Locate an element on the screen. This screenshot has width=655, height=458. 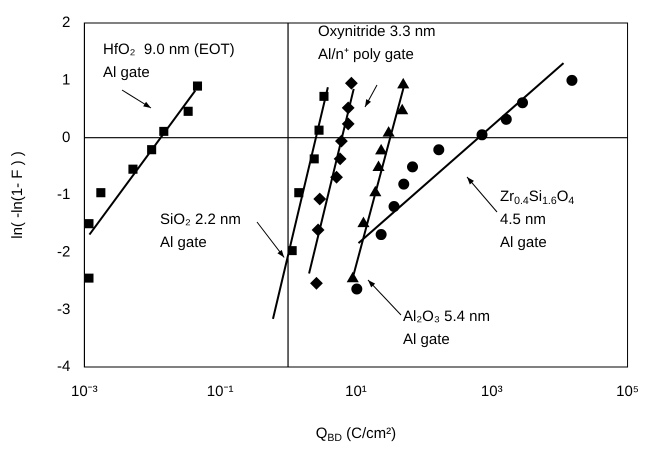
x-tick-label: 10⁵ is located at coordinates (627, 391).